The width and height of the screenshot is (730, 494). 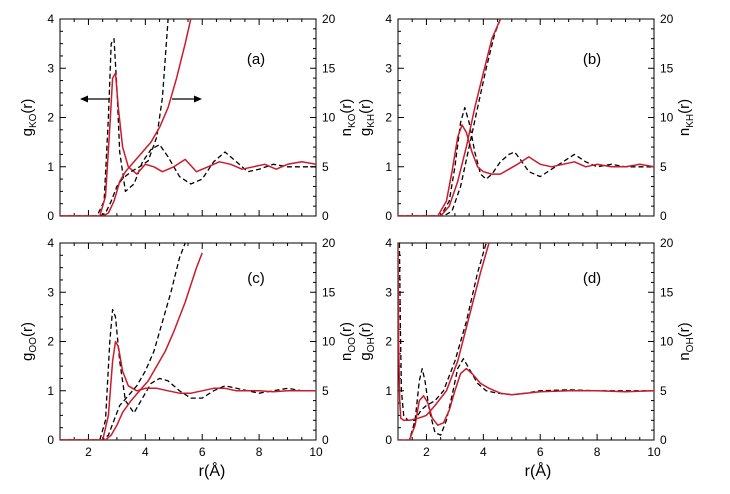 I want to click on y-left-axis-label: gOH(r), so click(x=367, y=341).